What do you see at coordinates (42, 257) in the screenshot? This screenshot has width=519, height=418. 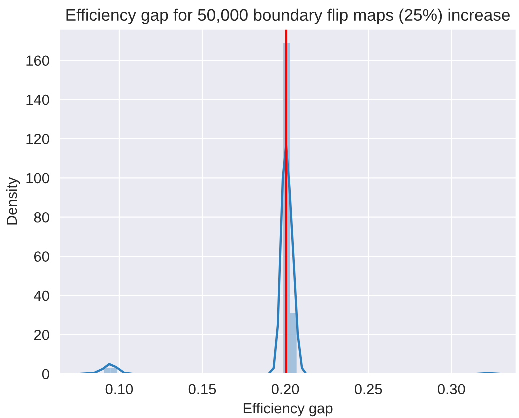 I see `y-tick-label: 60` at bounding box center [42, 257].